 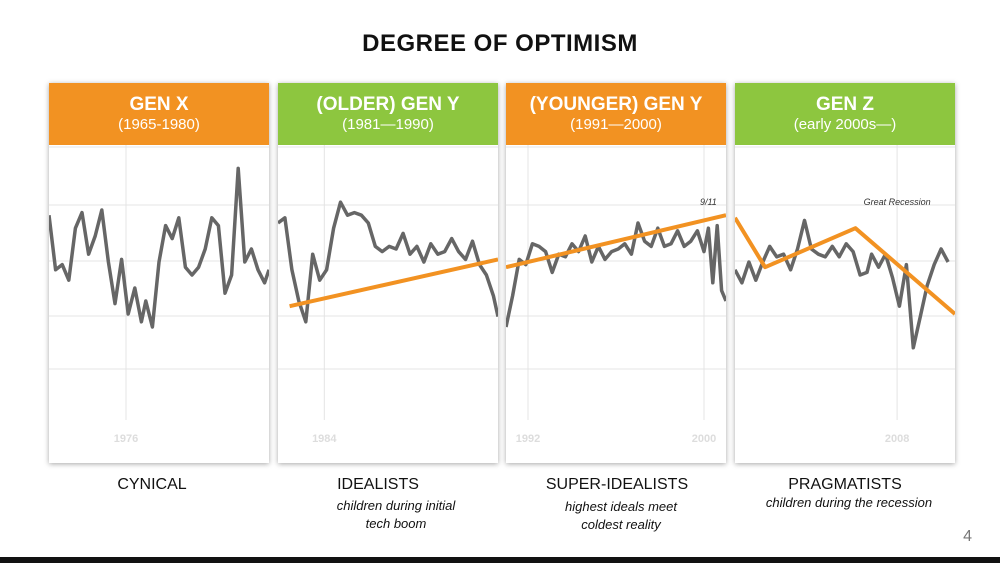 I want to click on panel-years: (1965-1980), so click(x=159, y=124).